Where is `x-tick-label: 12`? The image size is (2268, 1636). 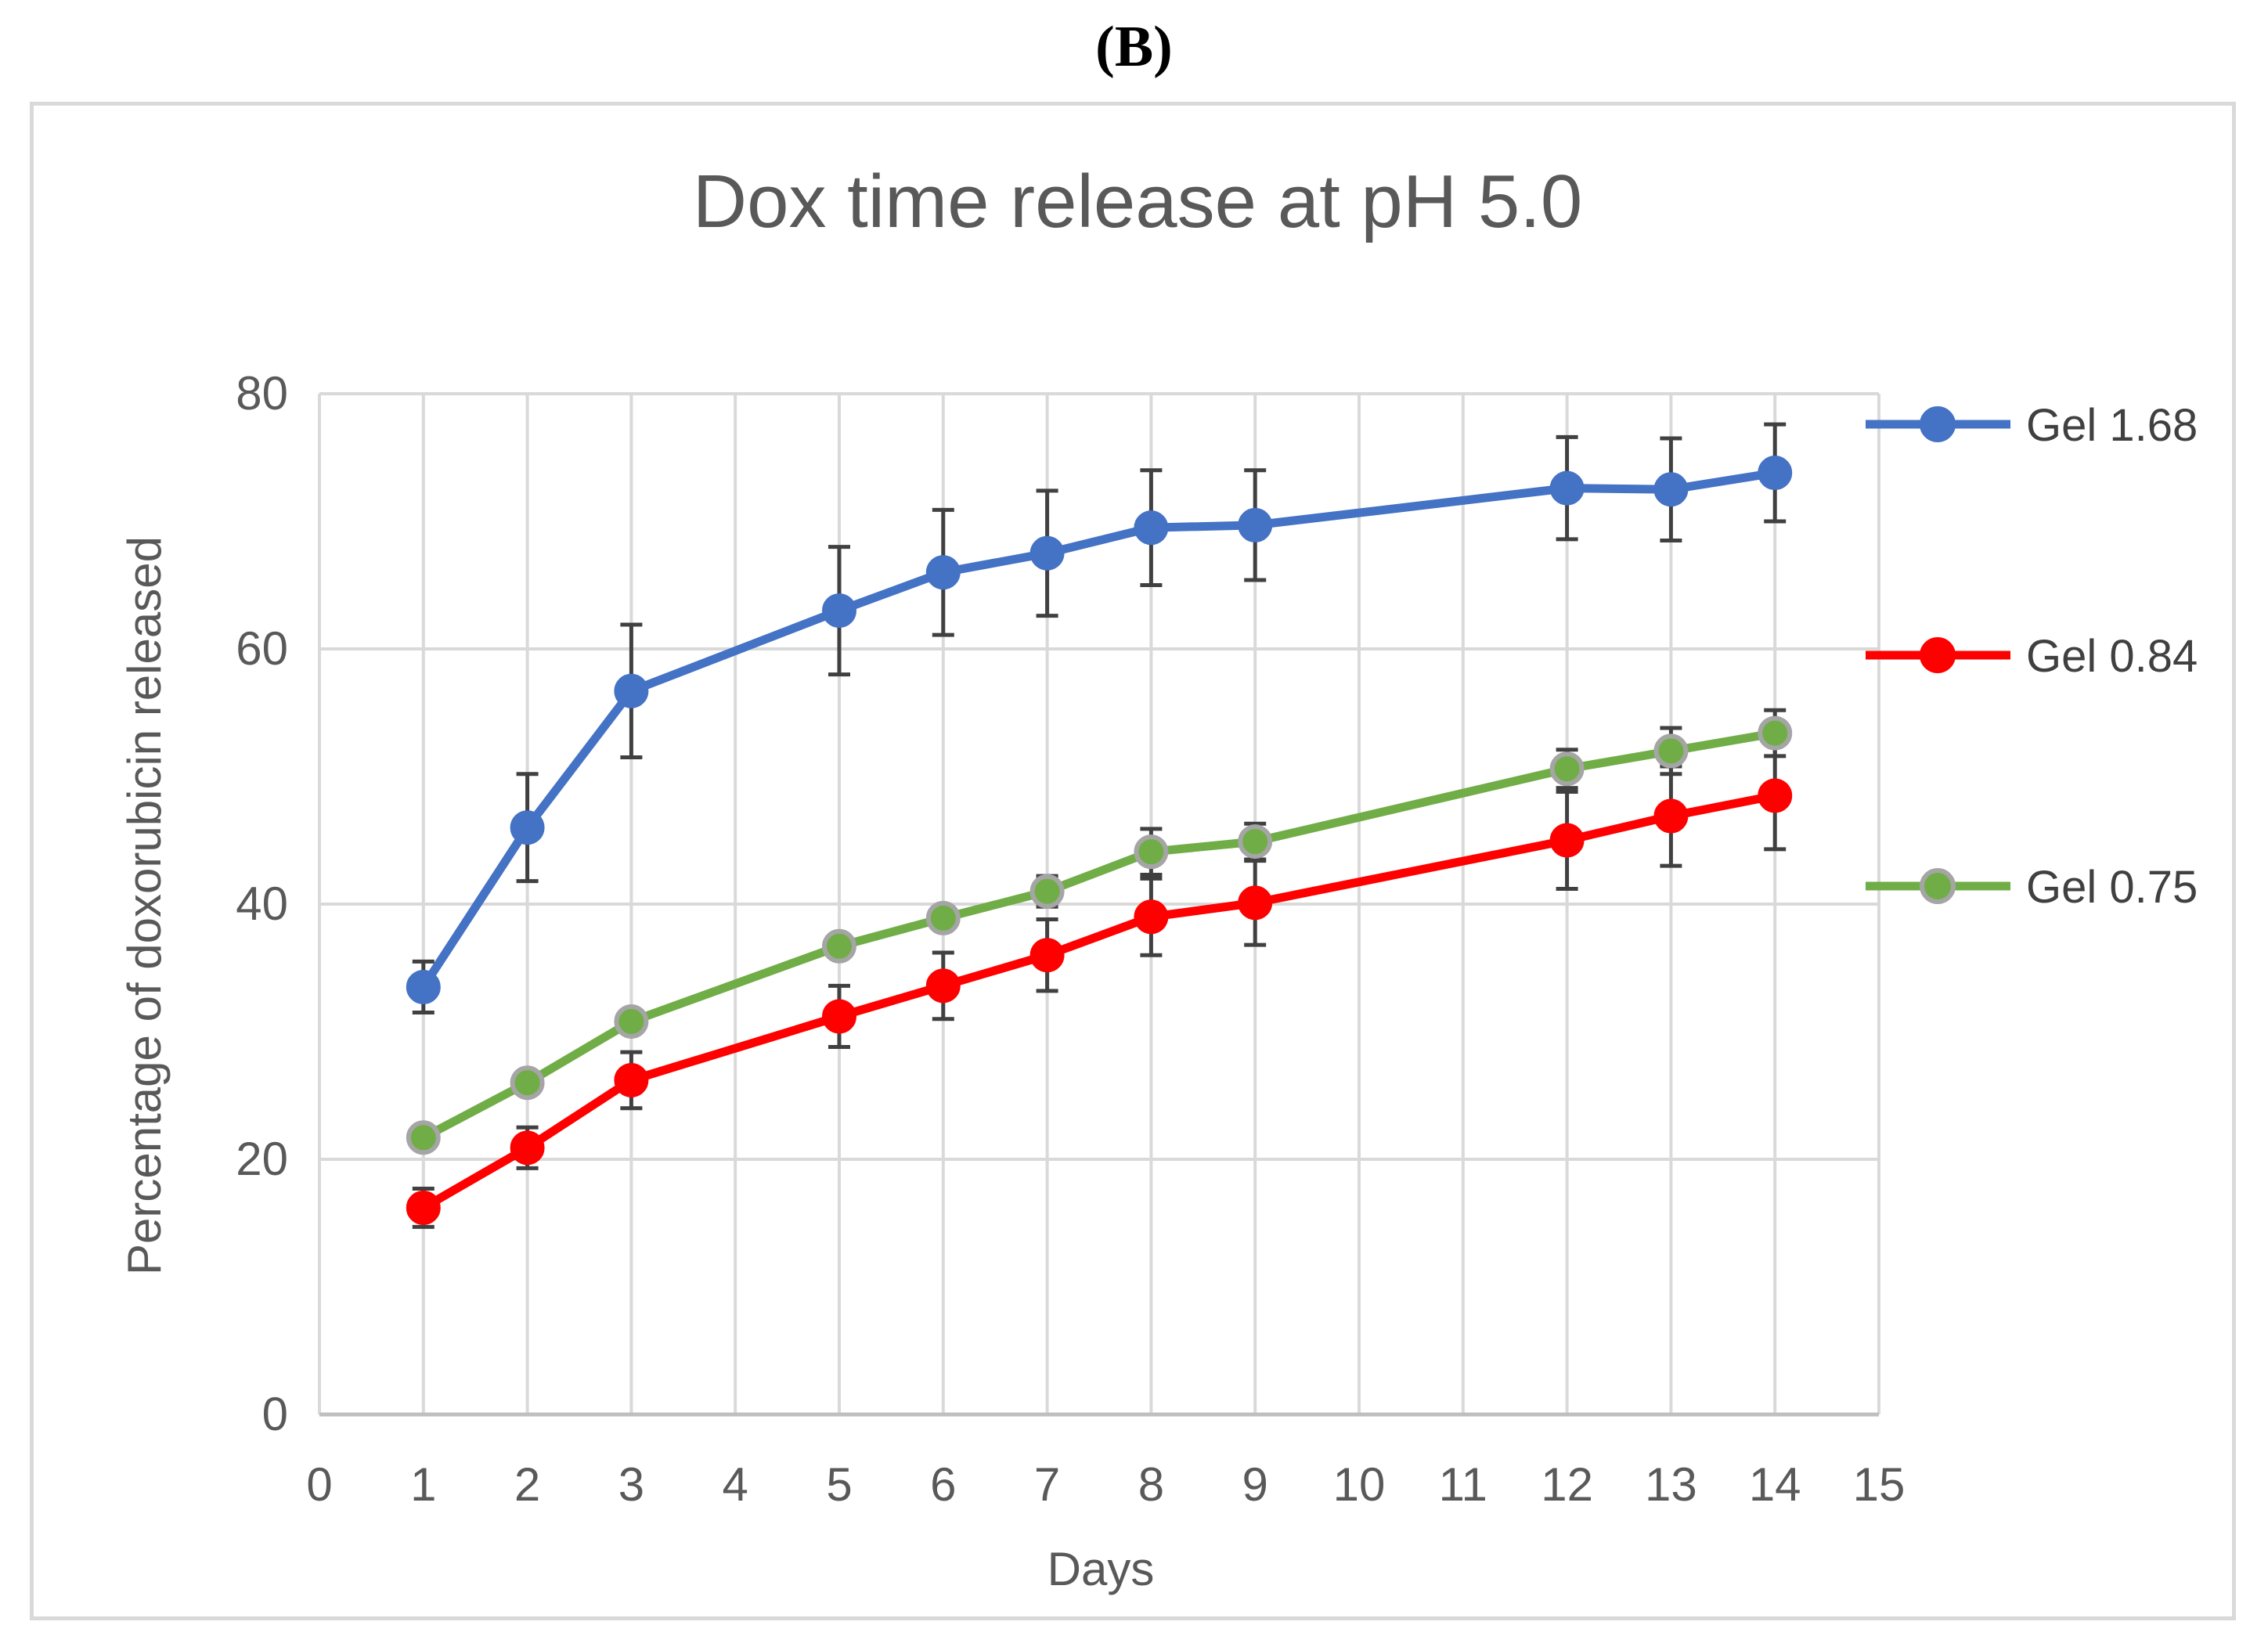
x-tick-label: 12 is located at coordinates (1567, 1484).